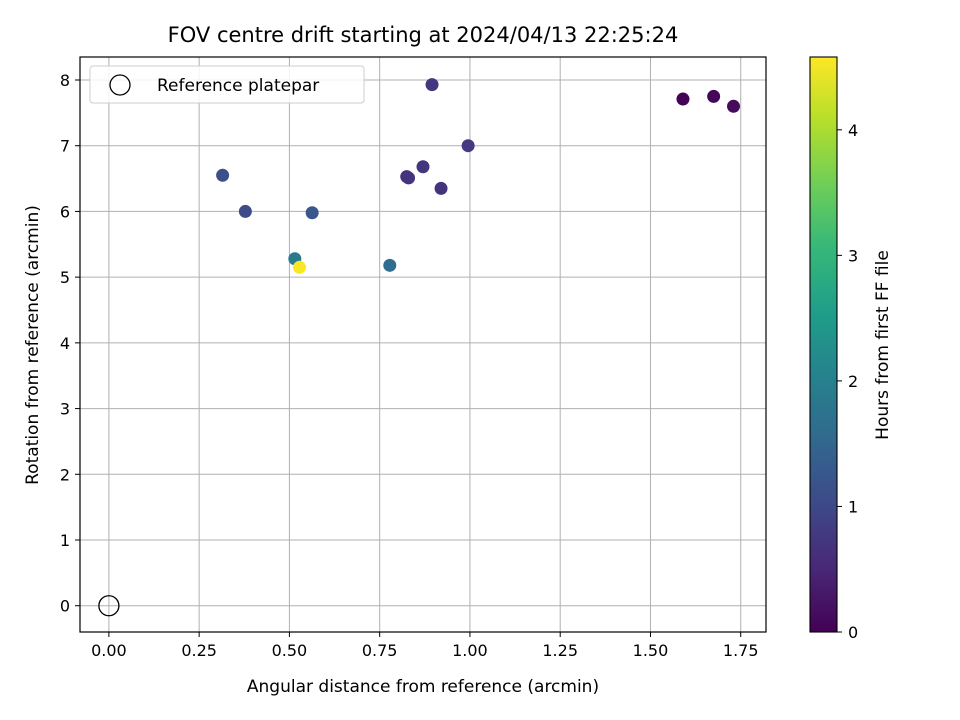 This screenshot has height=720, width=960. I want to click on x-tick-label: 1.75, so click(741, 650).